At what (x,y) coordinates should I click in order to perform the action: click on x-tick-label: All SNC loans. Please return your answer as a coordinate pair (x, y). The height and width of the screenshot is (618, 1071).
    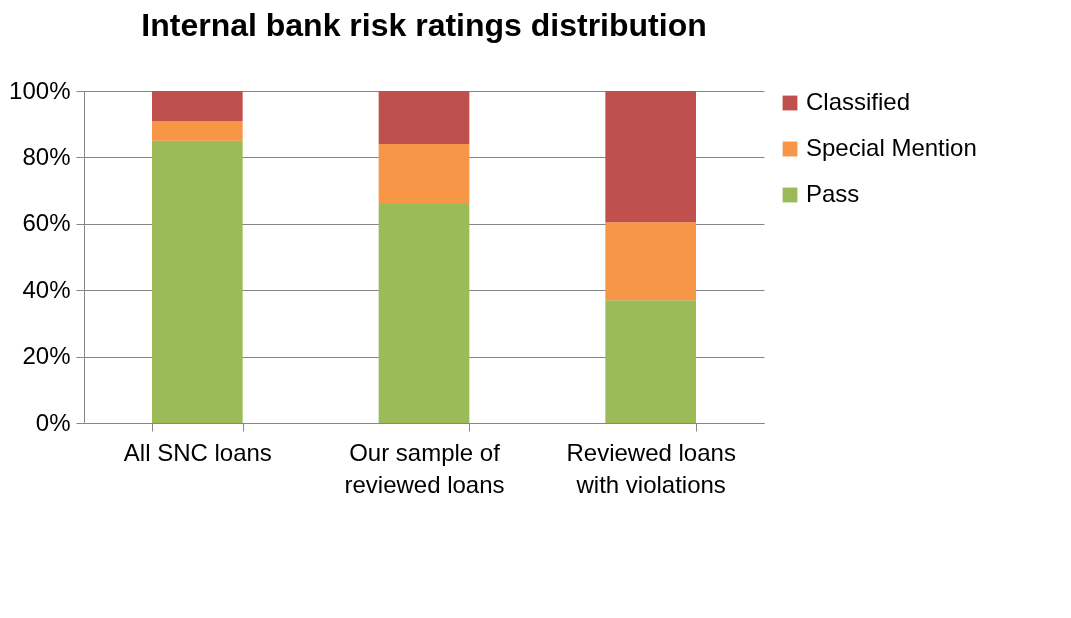
    Looking at the image, I should click on (197, 452).